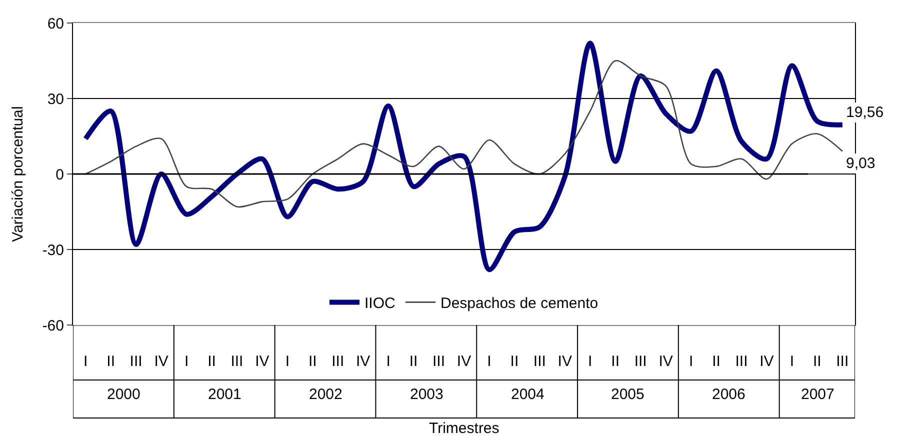  Describe the element at coordinates (325, 394) in the screenshot. I see `text: 2002` at that location.